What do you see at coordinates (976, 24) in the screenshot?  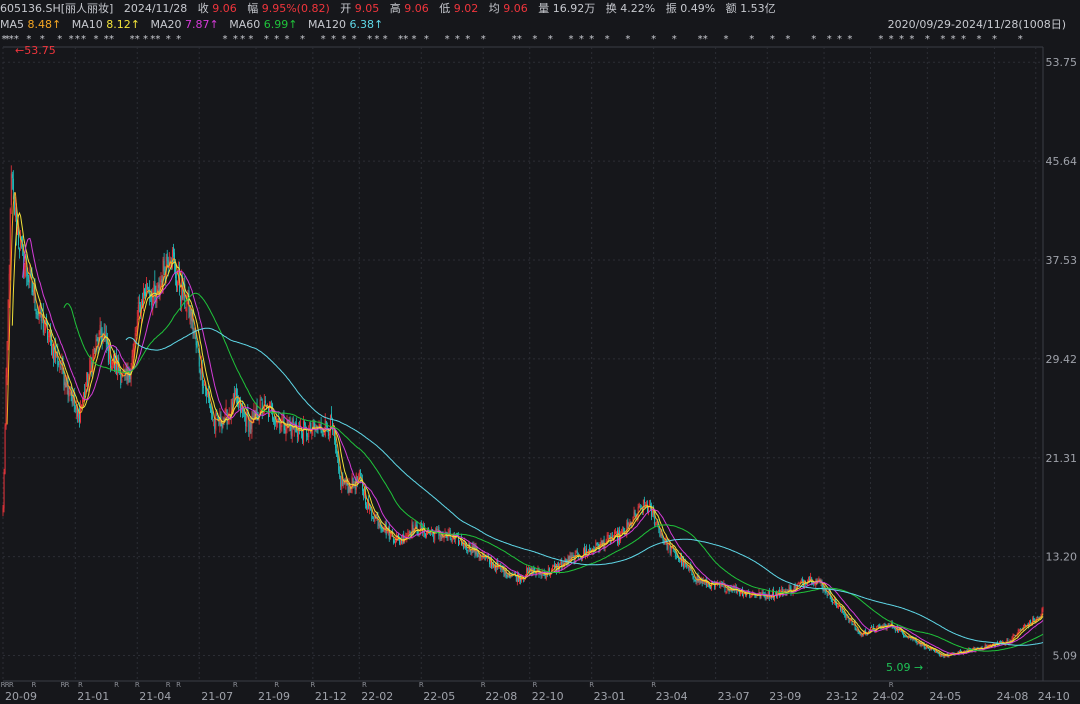 I see `date-range-label: 2020/09/29-2024/11/28(1008日)` at bounding box center [976, 24].